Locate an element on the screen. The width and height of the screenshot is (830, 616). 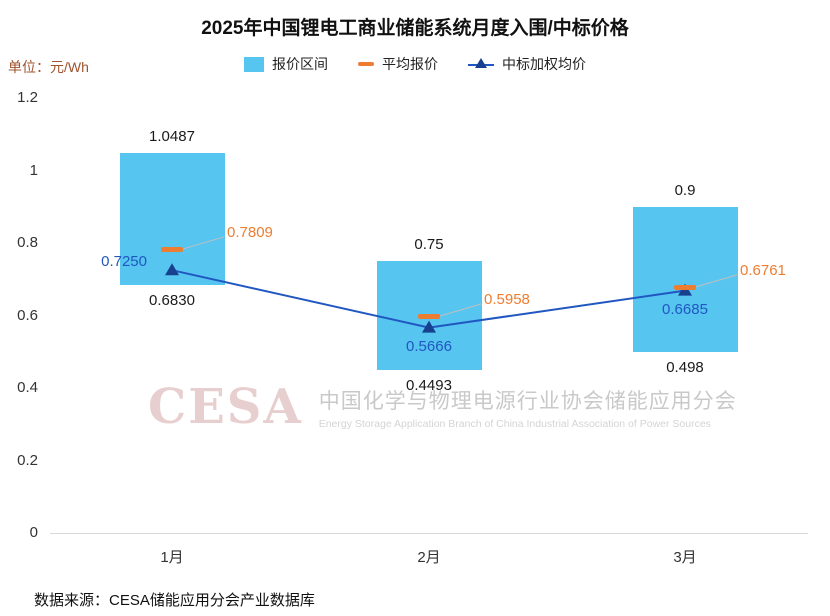
x-axis-label: 1月 is located at coordinates (172, 557).